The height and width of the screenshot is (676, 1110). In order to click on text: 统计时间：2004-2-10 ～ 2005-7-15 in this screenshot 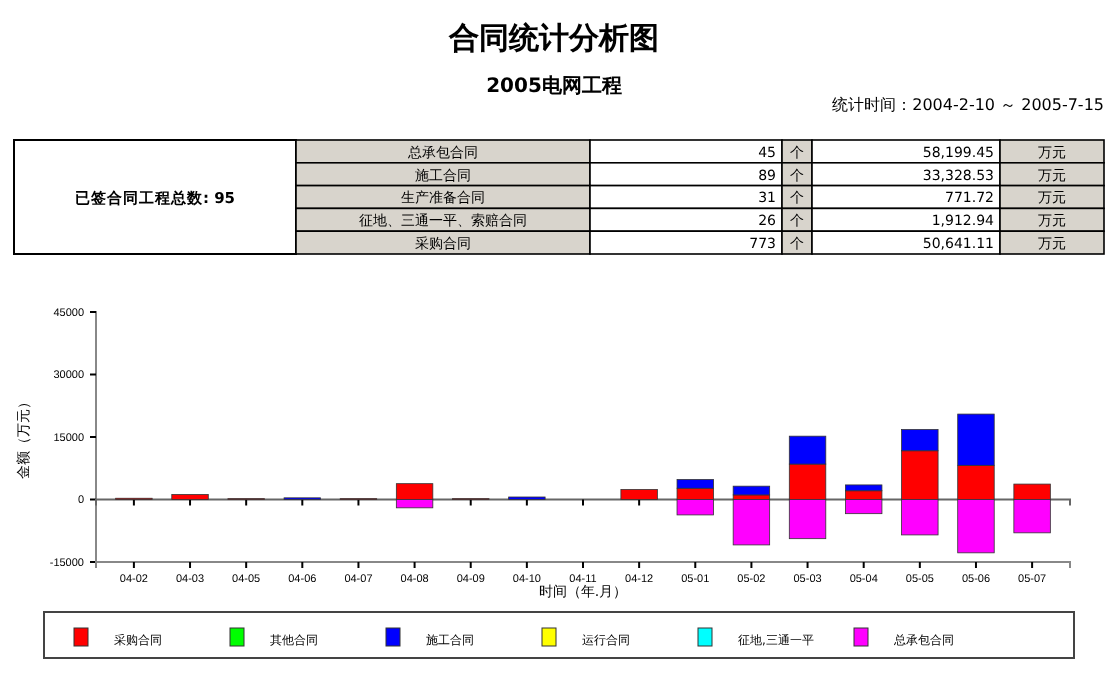, I will do `click(968, 105)`.